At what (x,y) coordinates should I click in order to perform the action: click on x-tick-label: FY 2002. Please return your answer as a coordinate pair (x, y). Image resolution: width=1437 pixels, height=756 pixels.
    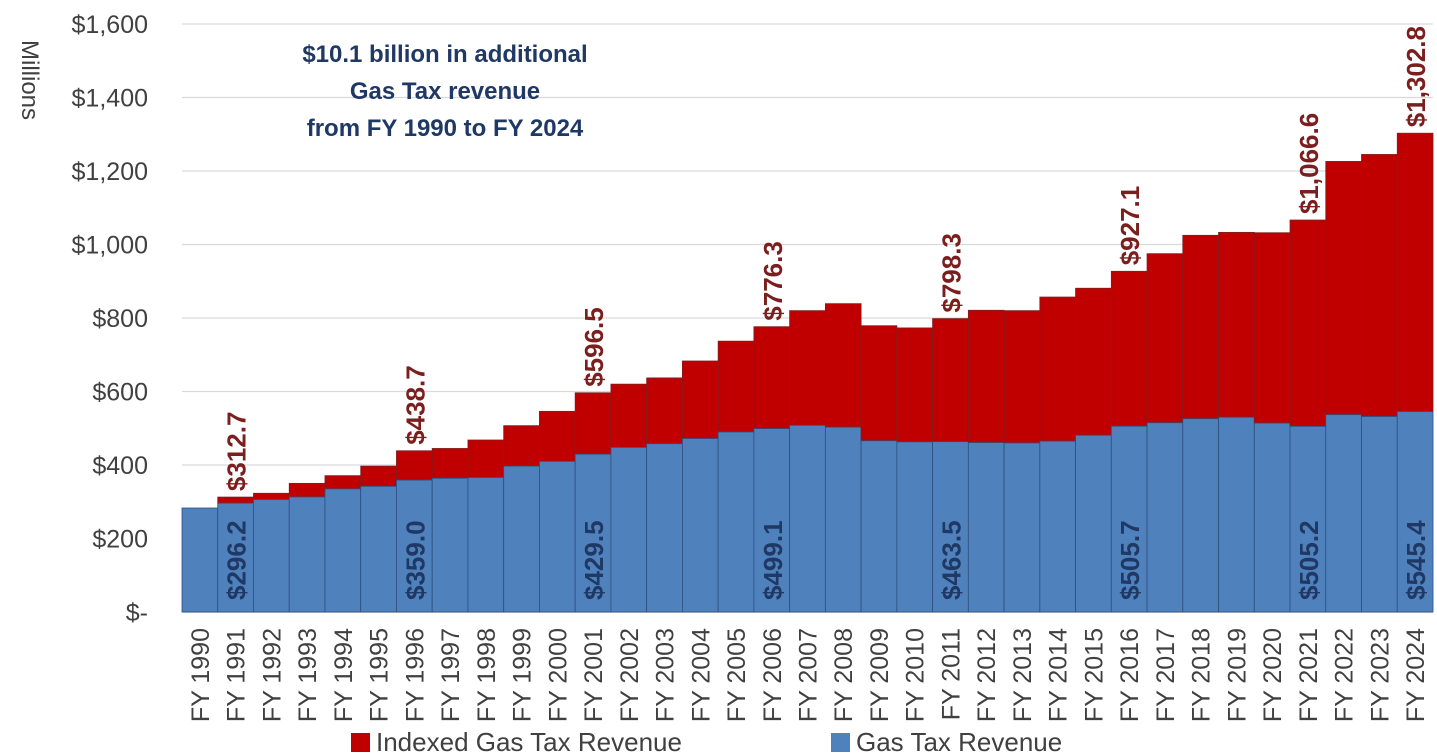
    Looking at the image, I should click on (630, 675).